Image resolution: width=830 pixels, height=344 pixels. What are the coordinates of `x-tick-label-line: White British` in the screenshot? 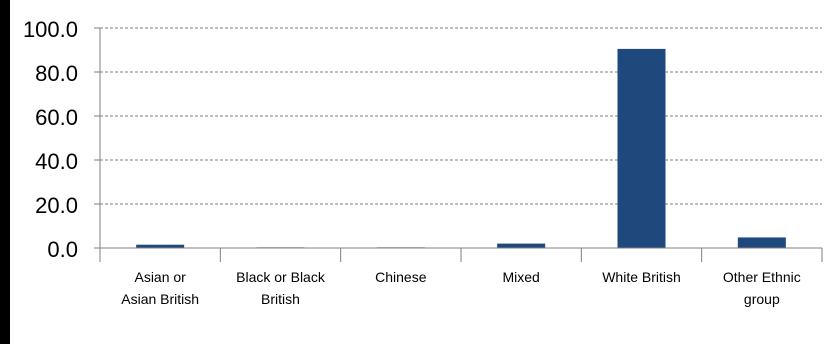 It's located at (641, 277).